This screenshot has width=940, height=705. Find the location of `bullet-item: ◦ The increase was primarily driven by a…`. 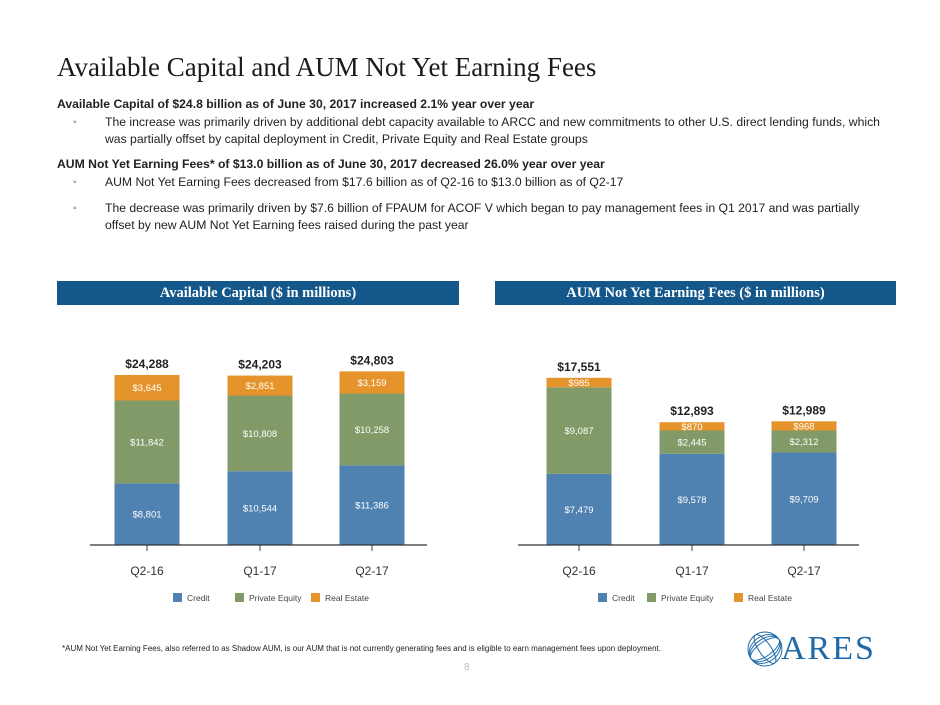

bullet-item: ◦ The increase was primarily driven by a… is located at coordinates (472, 131).